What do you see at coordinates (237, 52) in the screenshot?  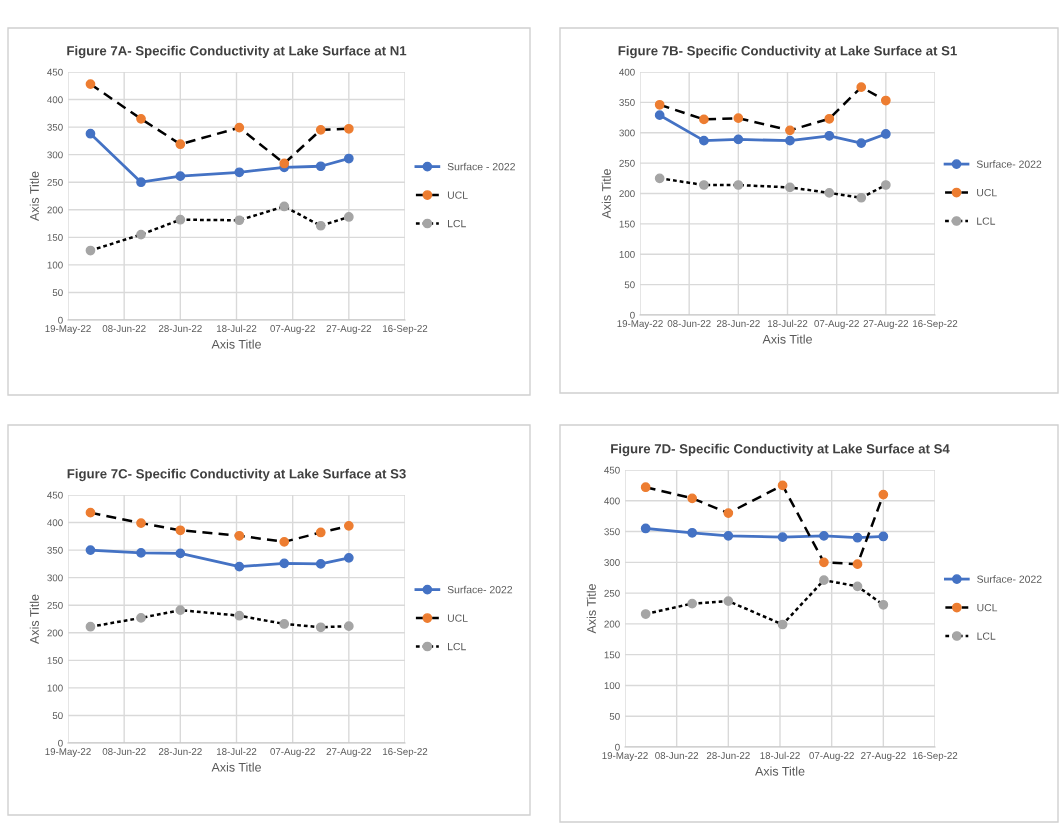 I see `chart-title: Figure 7A- Specific Conductivity at Lake Surface at N1` at bounding box center [237, 52].